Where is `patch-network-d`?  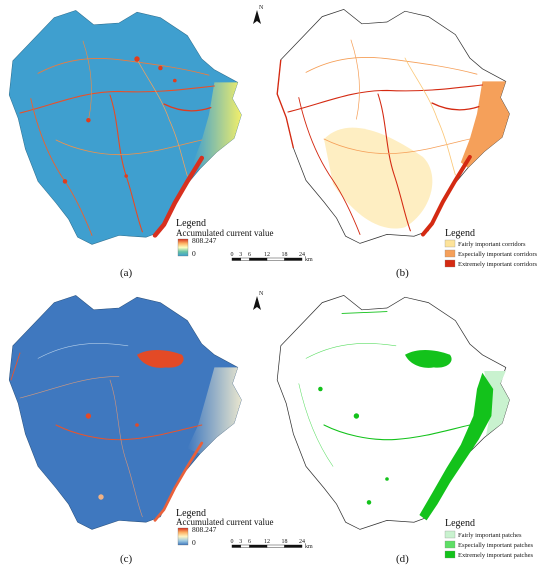
patch-network-d is located at coordinates (384, 389).